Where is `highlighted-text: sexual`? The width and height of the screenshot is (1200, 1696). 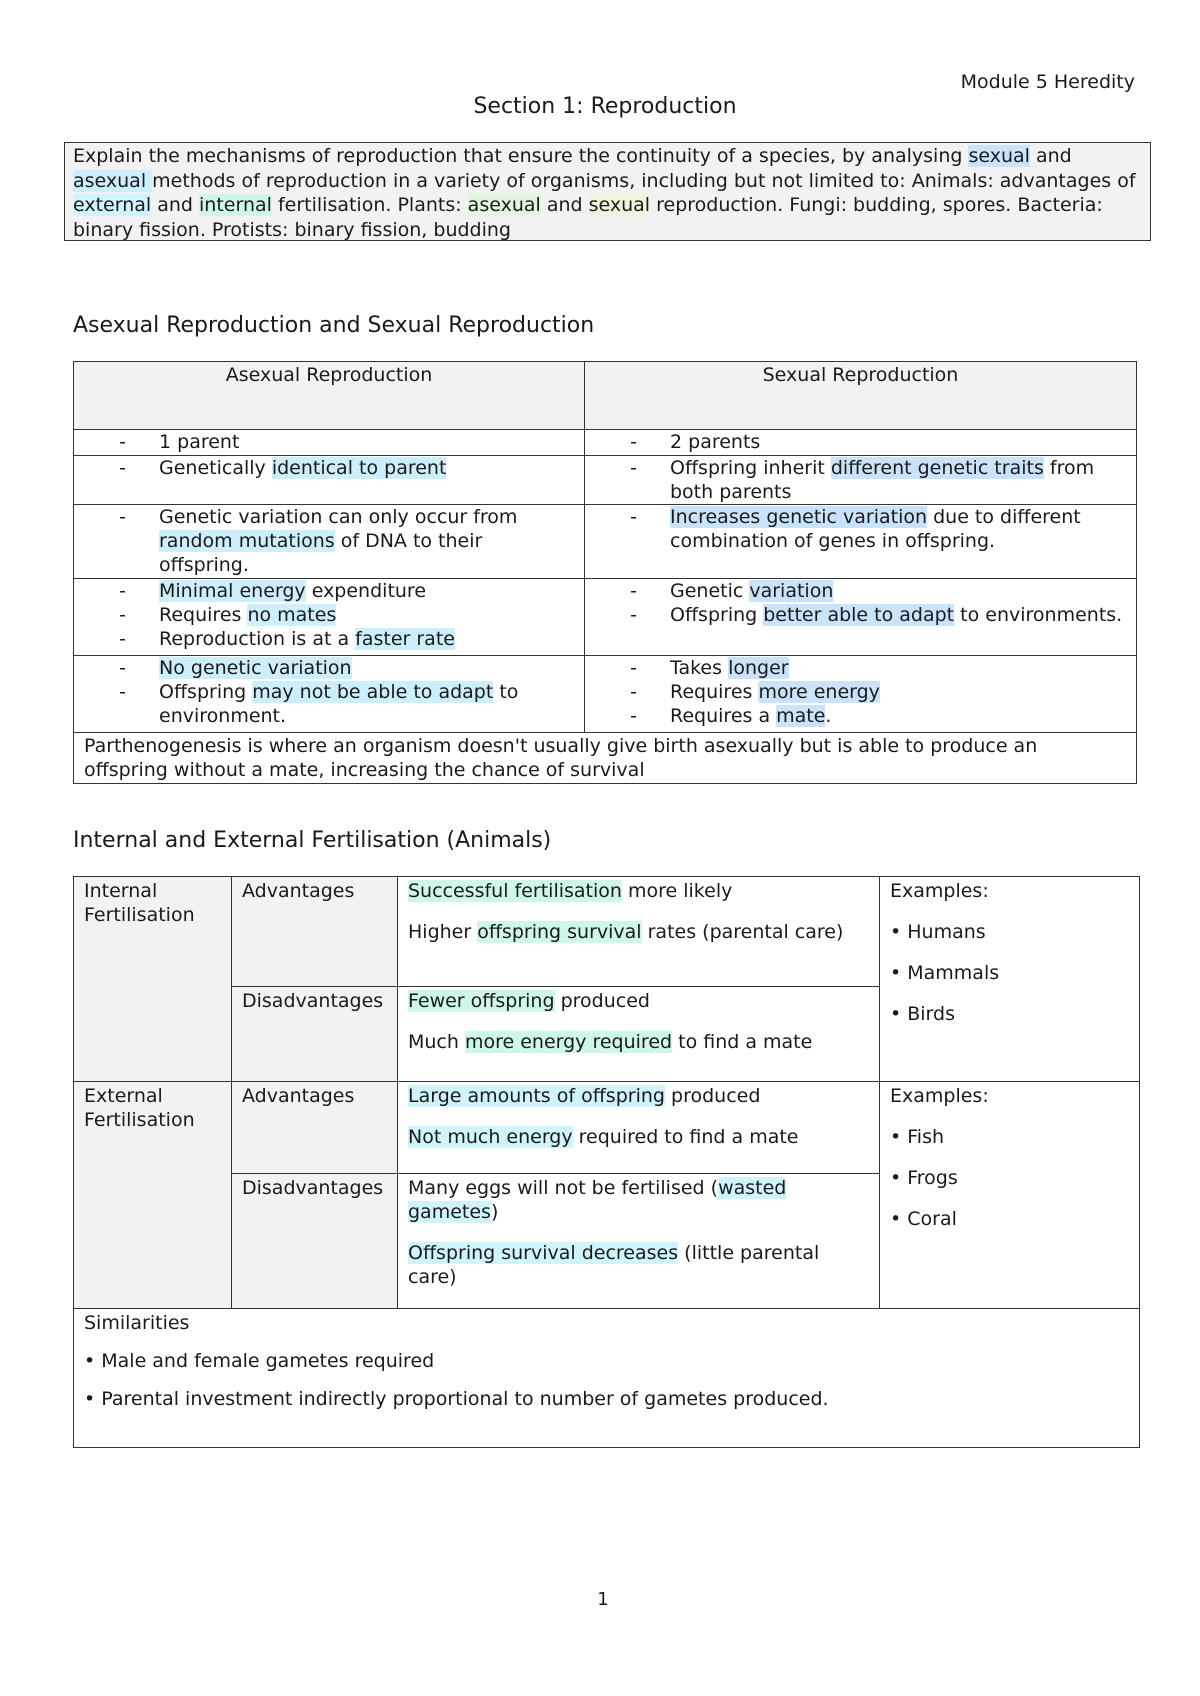
highlighted-text: sexual is located at coordinates (619, 205).